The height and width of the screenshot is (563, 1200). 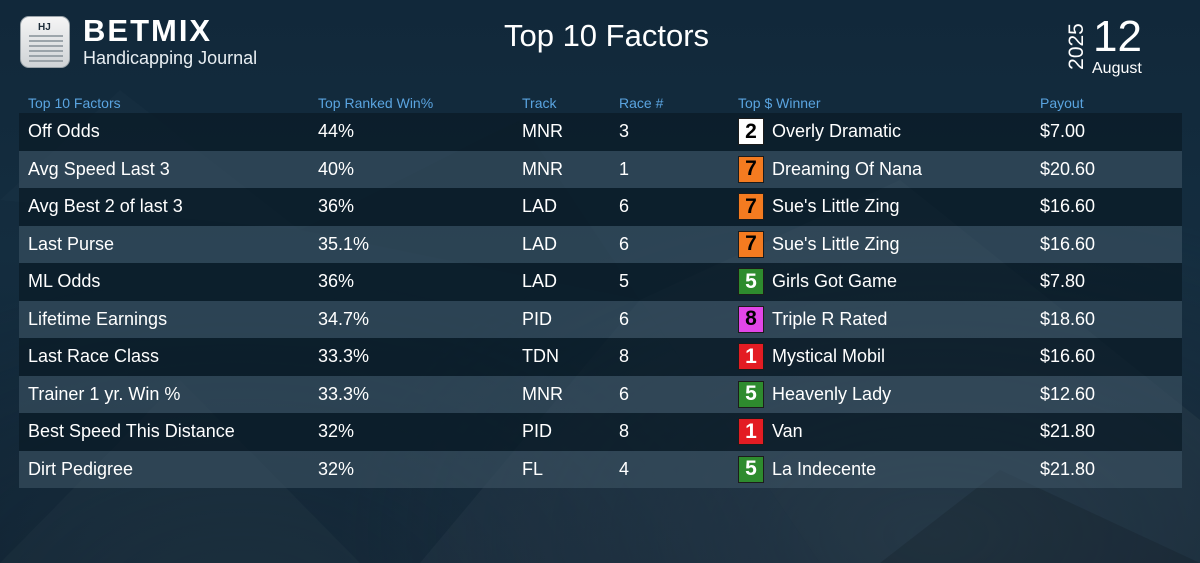 What do you see at coordinates (787, 431) in the screenshot?
I see `winner-name: Van` at bounding box center [787, 431].